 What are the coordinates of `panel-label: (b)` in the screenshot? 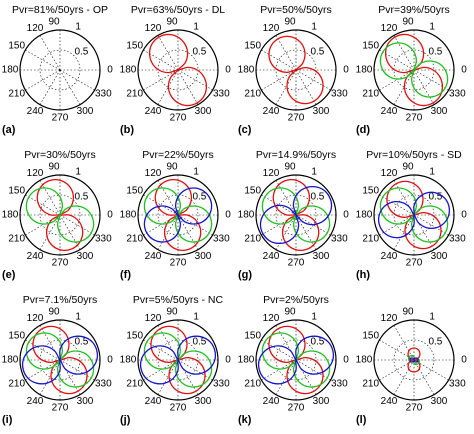 It's located at (127, 130).